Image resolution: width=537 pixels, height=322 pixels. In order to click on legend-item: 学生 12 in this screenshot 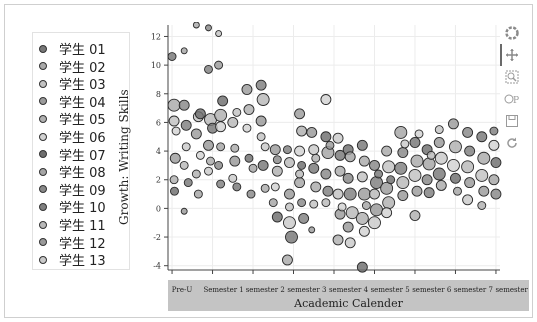, I will do `click(81, 243)`.